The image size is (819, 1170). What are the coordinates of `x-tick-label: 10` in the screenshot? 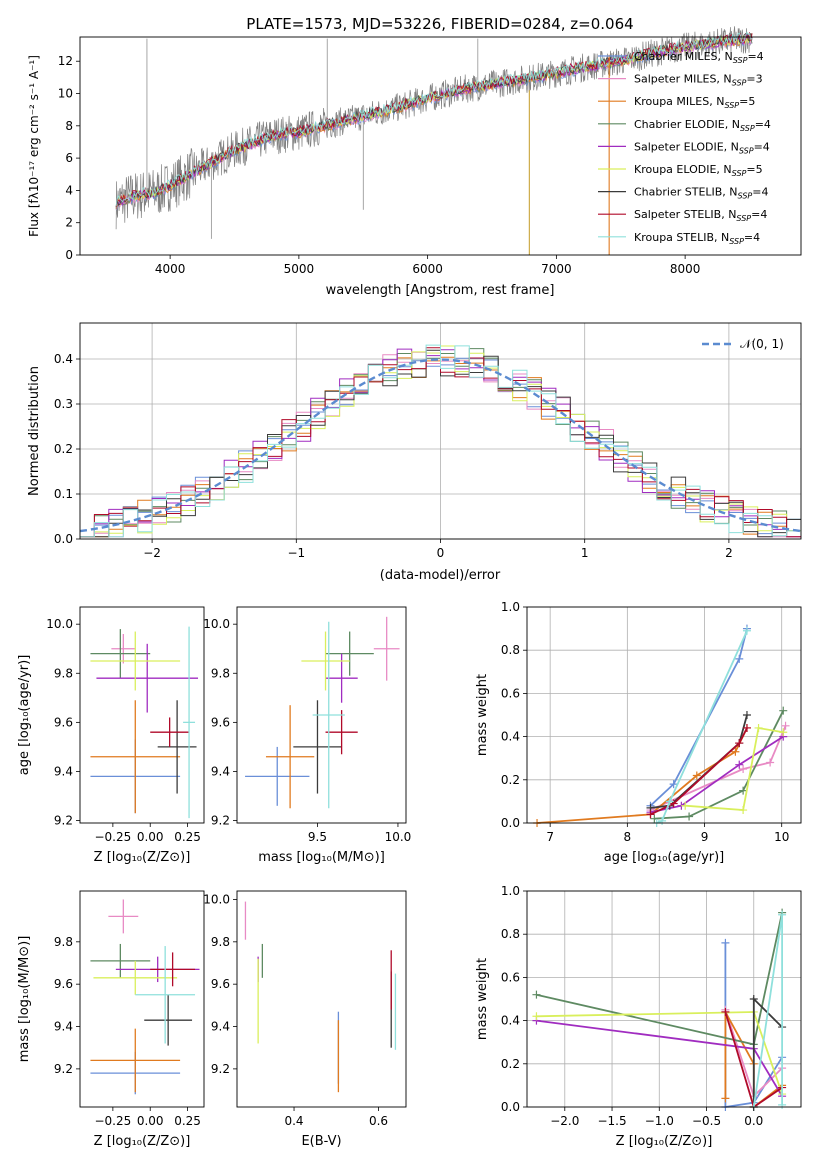 It's located at (781, 837).